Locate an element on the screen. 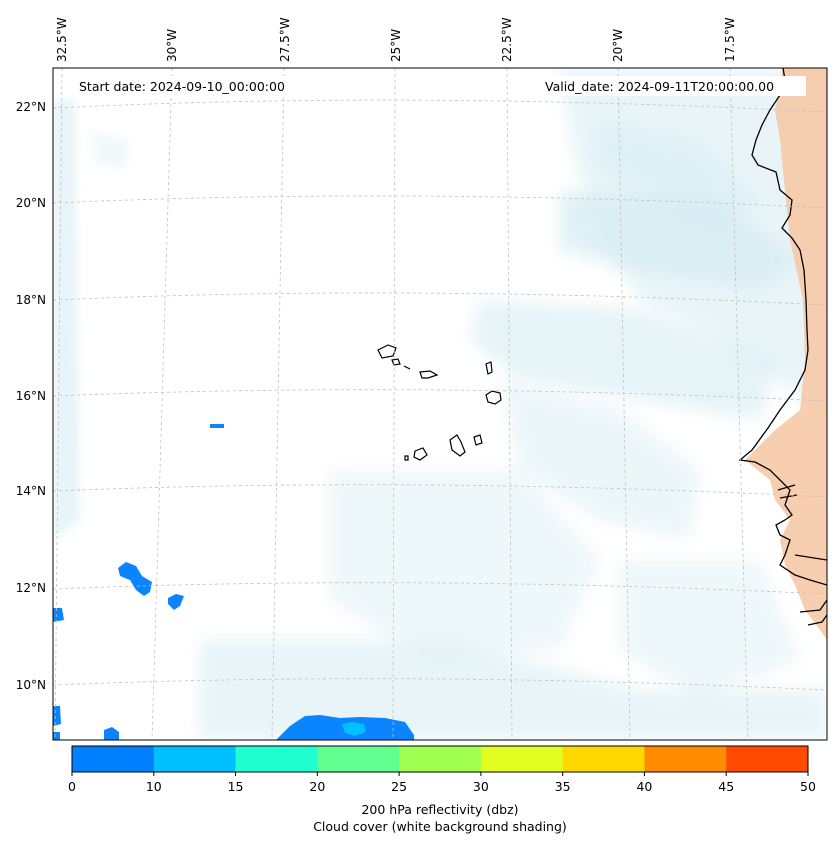 The width and height of the screenshot is (837, 843). cape-verde-islands is located at coordinates (439, 402).